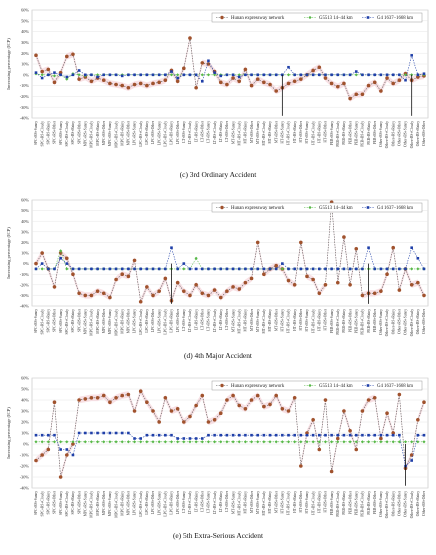 The width and height of the screenshot is (436, 555). I want to click on y-tick-label: -40%, so click(25, 306).